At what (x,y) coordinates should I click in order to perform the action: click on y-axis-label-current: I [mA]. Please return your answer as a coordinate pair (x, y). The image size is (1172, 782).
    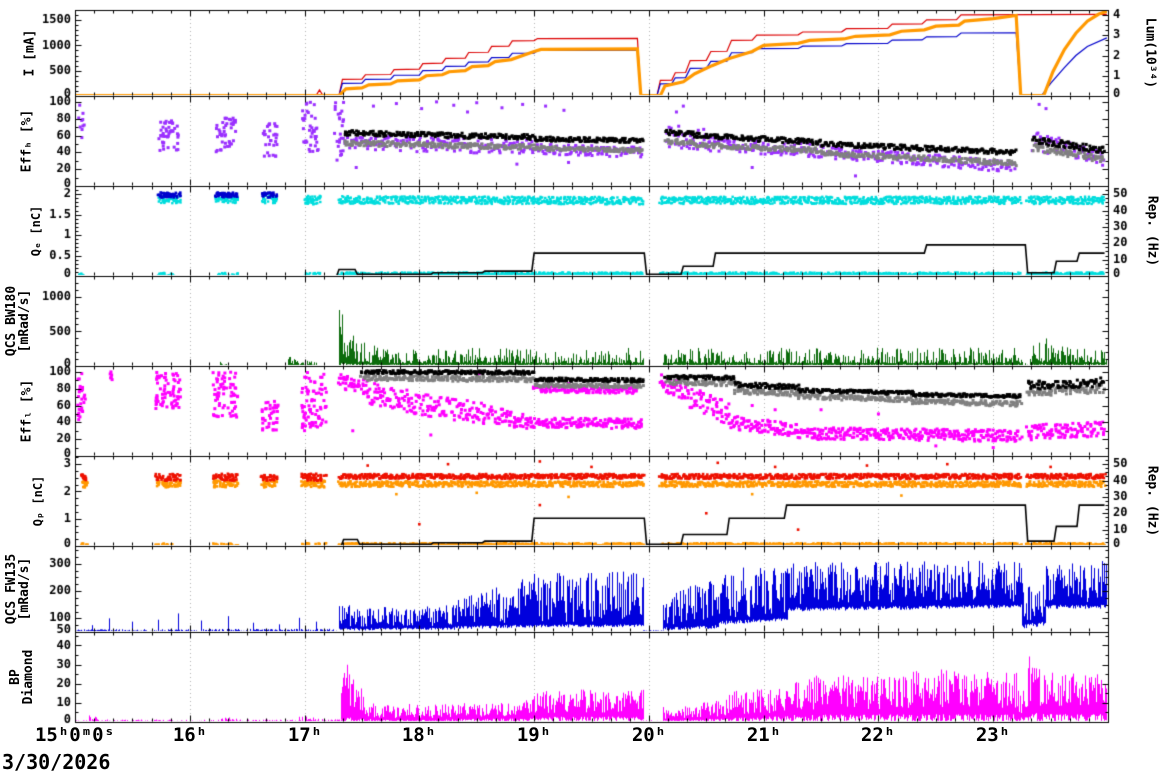
    Looking at the image, I should click on (30, 53).